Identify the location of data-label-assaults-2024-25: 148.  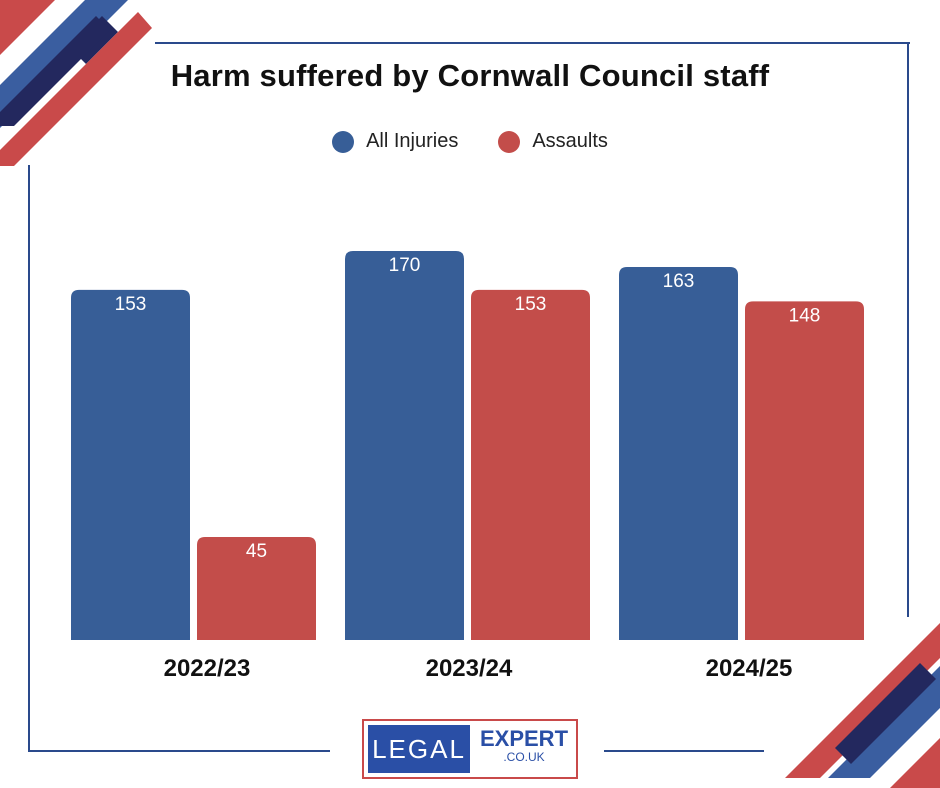
(805, 315).